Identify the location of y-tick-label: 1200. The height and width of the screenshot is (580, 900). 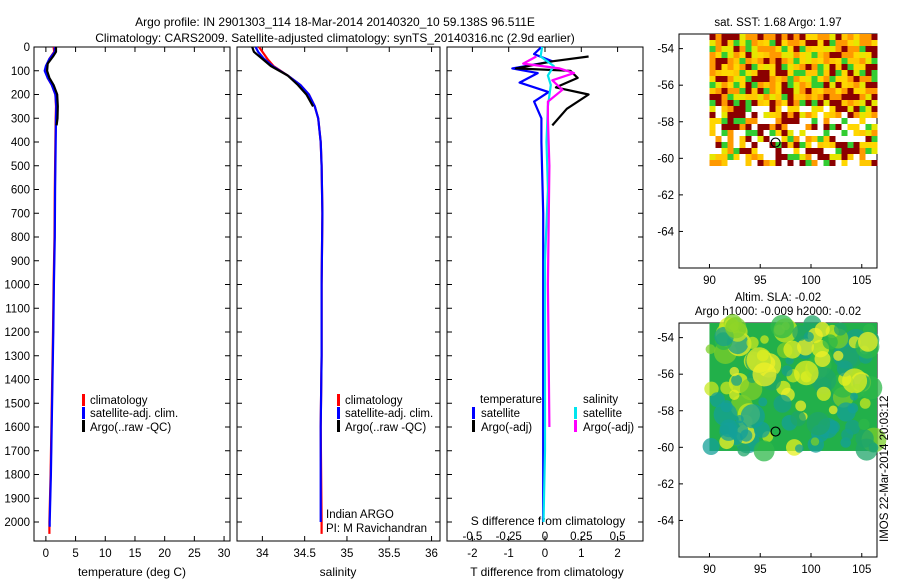
(17, 333).